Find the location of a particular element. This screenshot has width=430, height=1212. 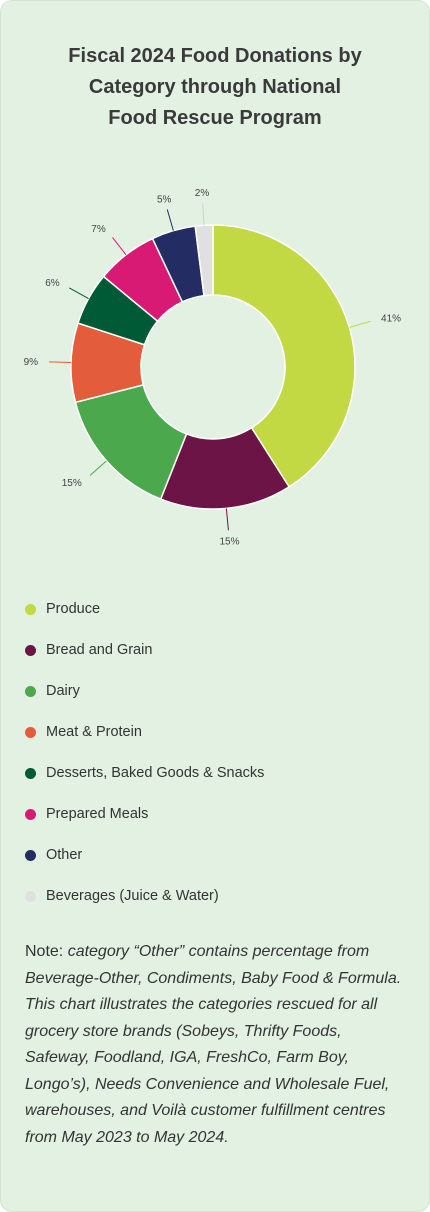

legend-item-bread-and-grain: Bread and Grain is located at coordinates (215, 650).